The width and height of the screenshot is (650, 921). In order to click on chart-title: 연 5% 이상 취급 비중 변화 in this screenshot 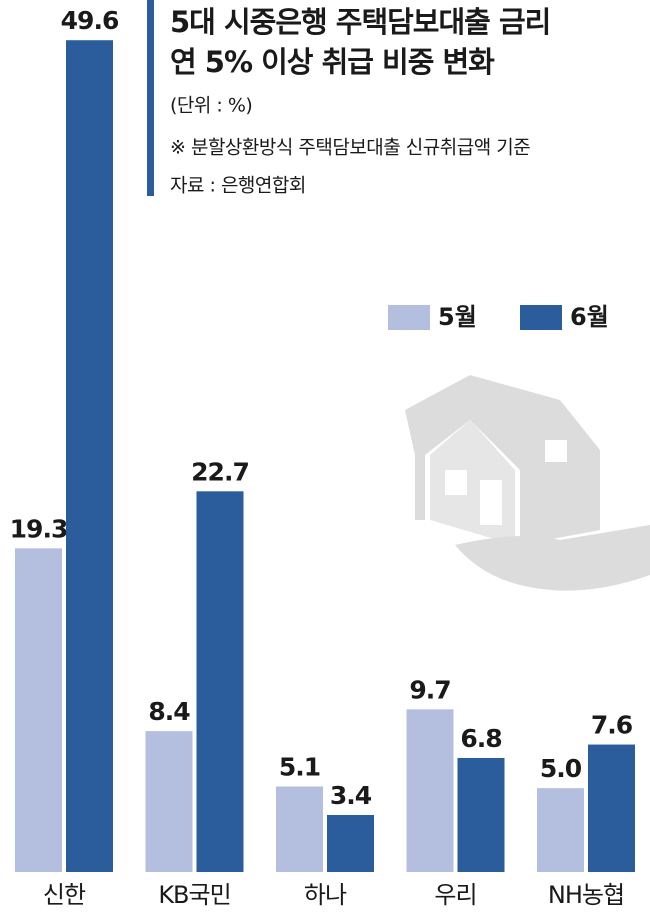, I will do `click(332, 62)`.